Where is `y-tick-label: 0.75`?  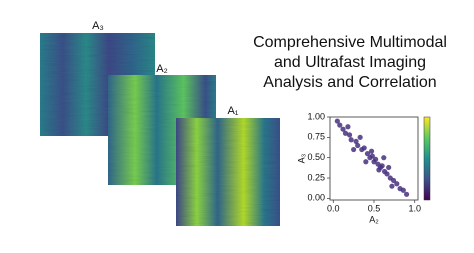 y-tick-label: 0.75 is located at coordinates (316, 137).